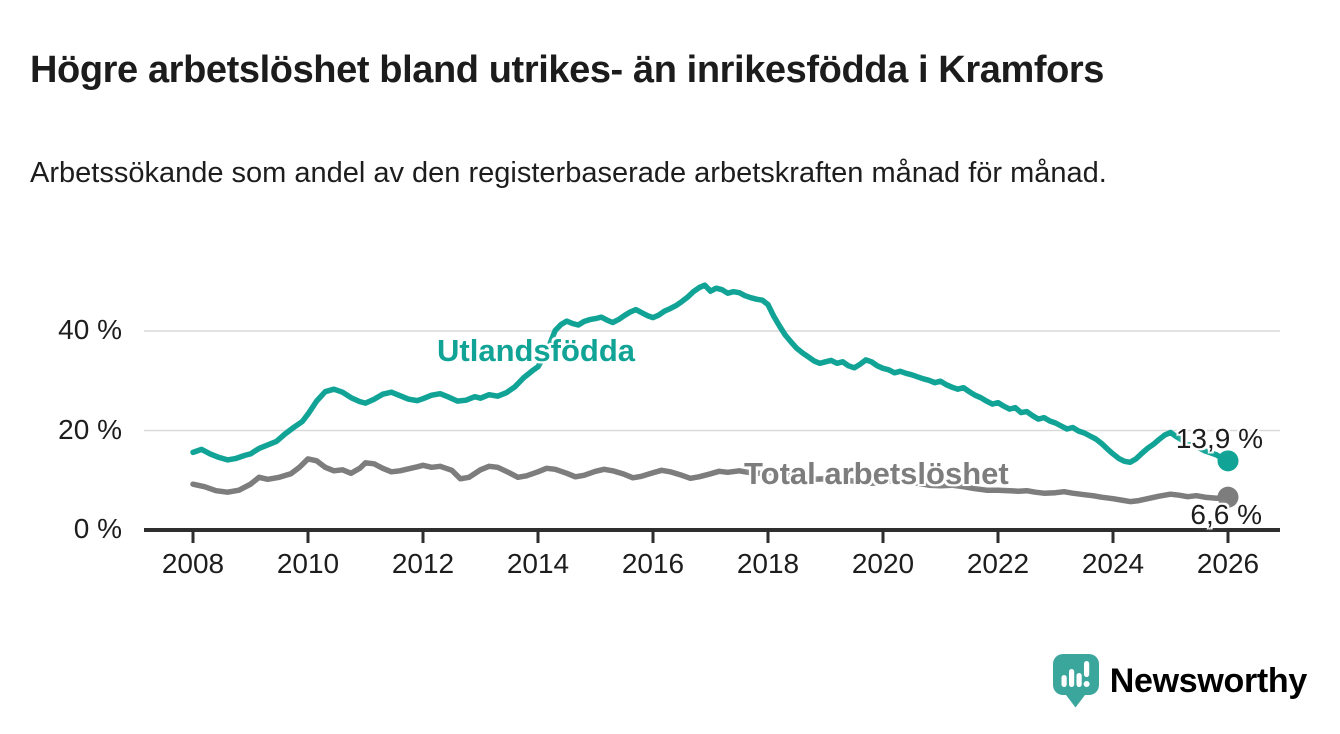 This screenshot has width=1340, height=734. I want to click on x-tick-label: 2020, so click(883, 563).